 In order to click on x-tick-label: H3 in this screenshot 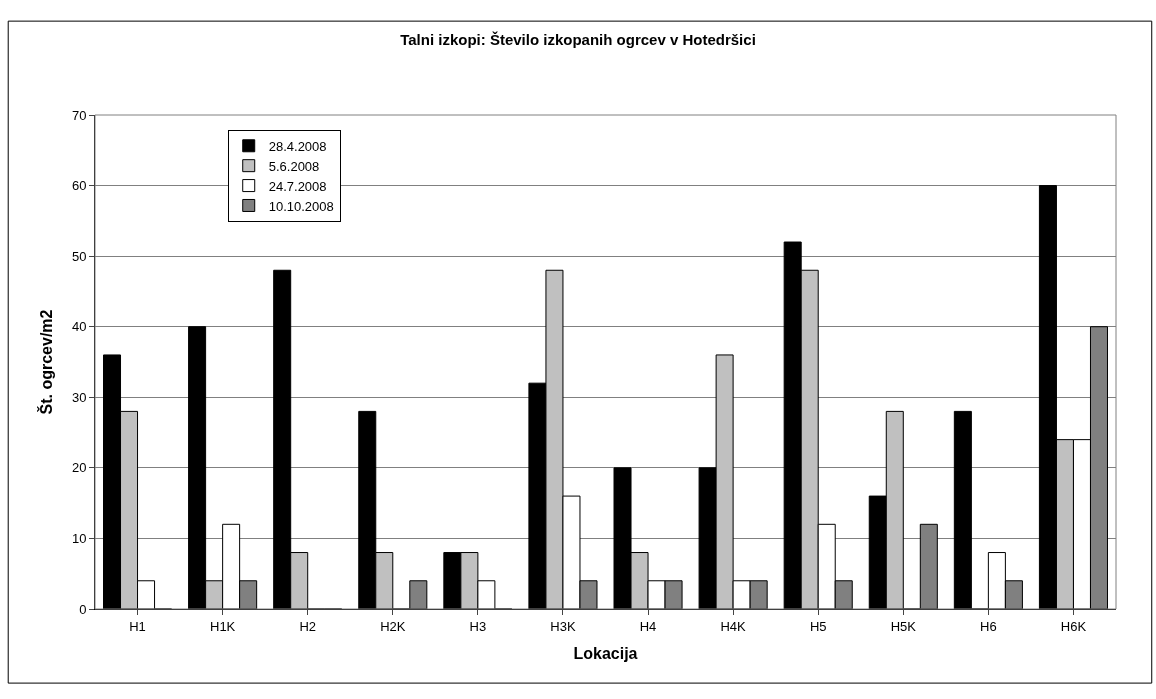, I will do `click(478, 626)`.